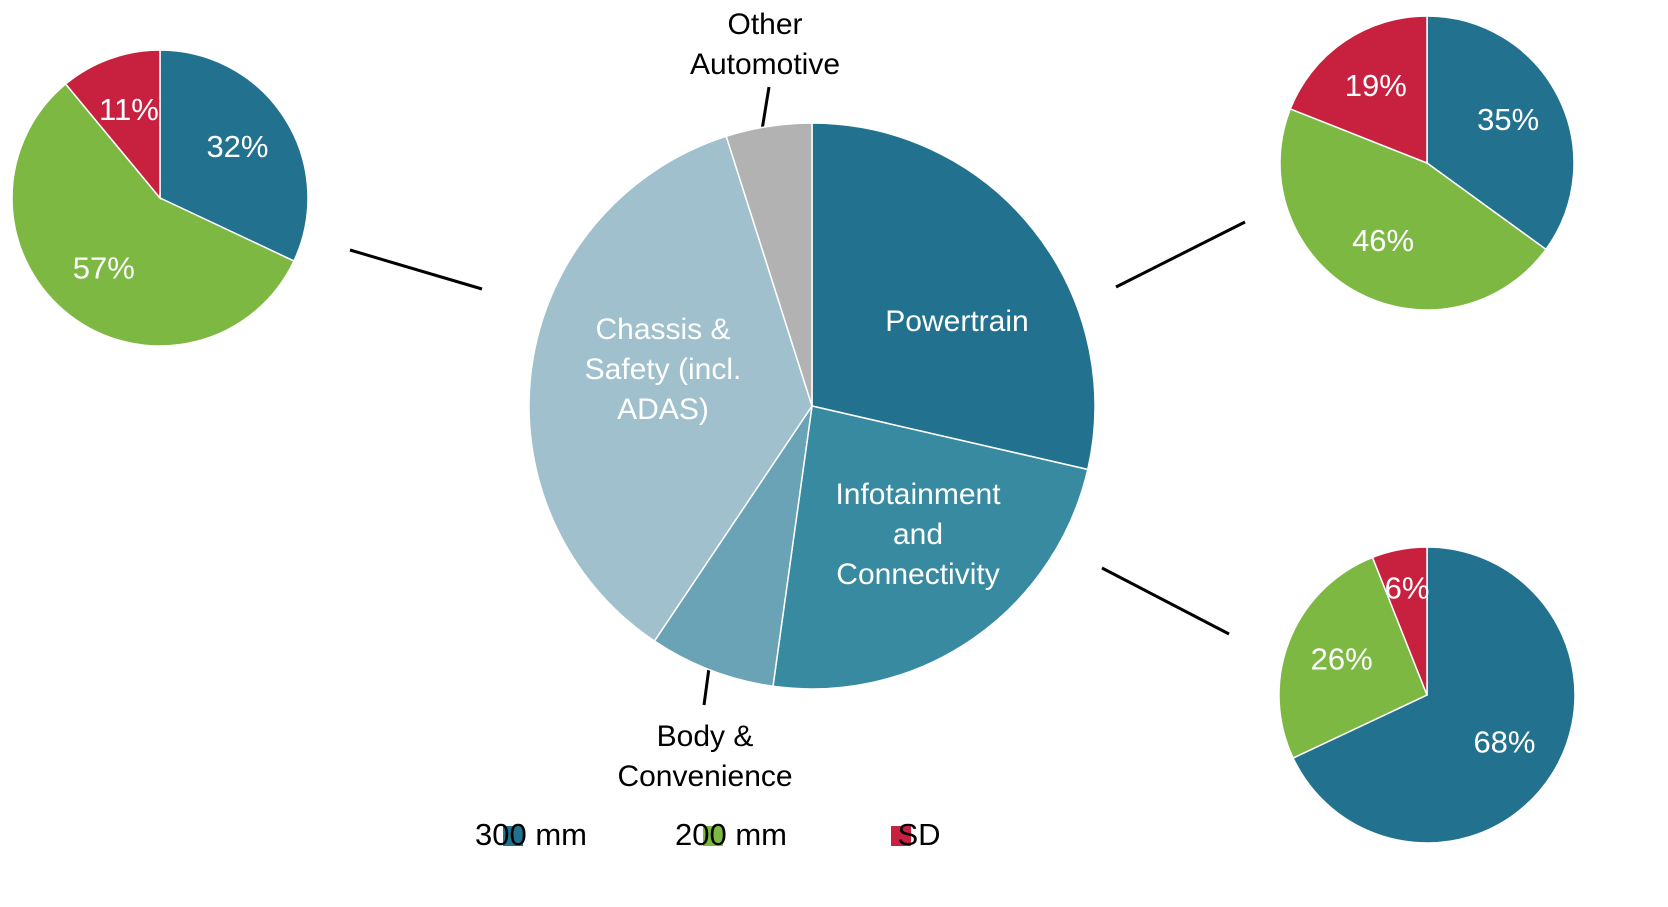 Image resolution: width=1668 pixels, height=907 pixels. Describe the element at coordinates (1504, 741) in the screenshot. I see `data-label: 68%` at that location.